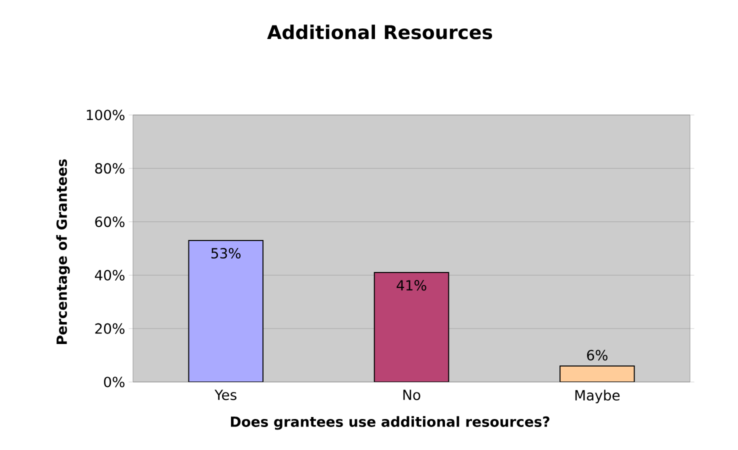 The width and height of the screenshot is (738, 450). What do you see at coordinates (114, 382) in the screenshot?
I see `y-tick-label: 0%` at bounding box center [114, 382].